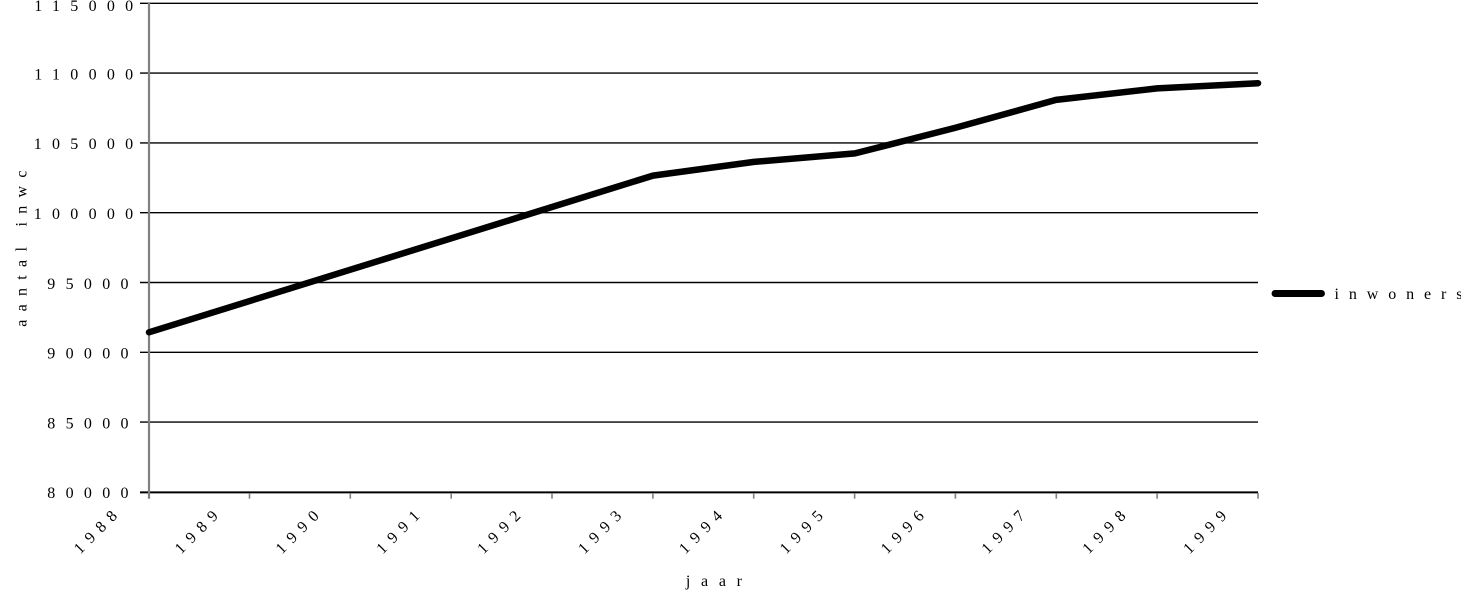  What do you see at coordinates (89, 214) in the screenshot?
I see `svg-text: 100000` at bounding box center [89, 214].